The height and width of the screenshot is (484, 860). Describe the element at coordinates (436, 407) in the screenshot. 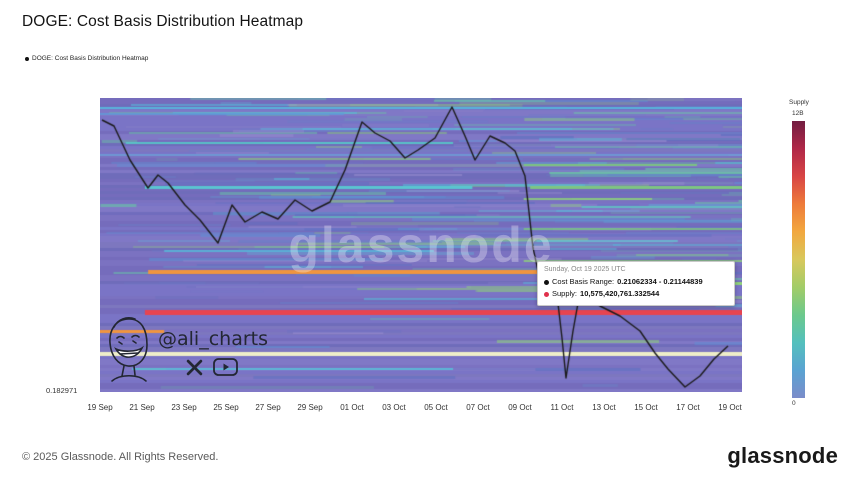

I see `x-tick-label: 05 Oct` at that location.